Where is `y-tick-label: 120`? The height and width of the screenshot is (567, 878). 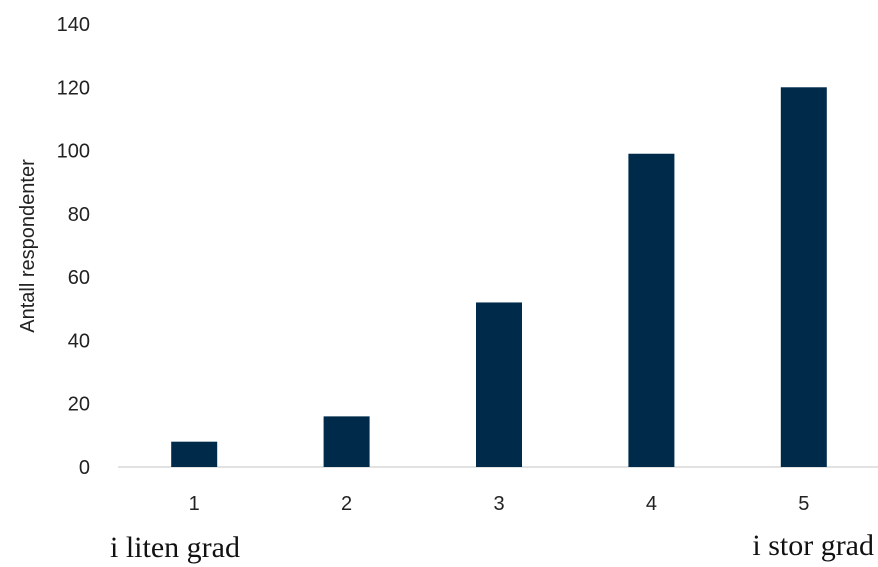 y-tick-label: 120 is located at coordinates (73, 88).